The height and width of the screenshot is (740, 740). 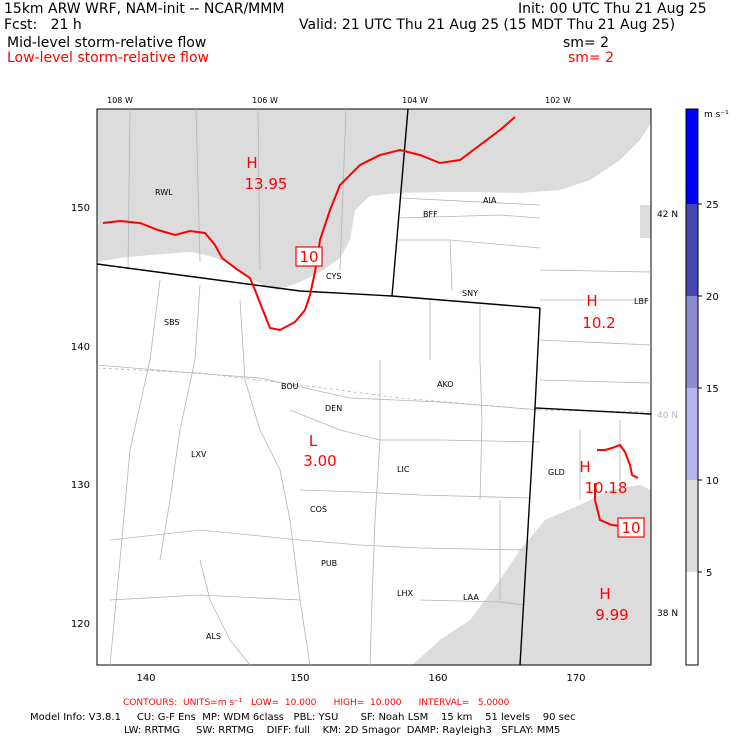 What do you see at coordinates (374, 390) in the screenshot?
I see `dashed-boundary` at bounding box center [374, 390].